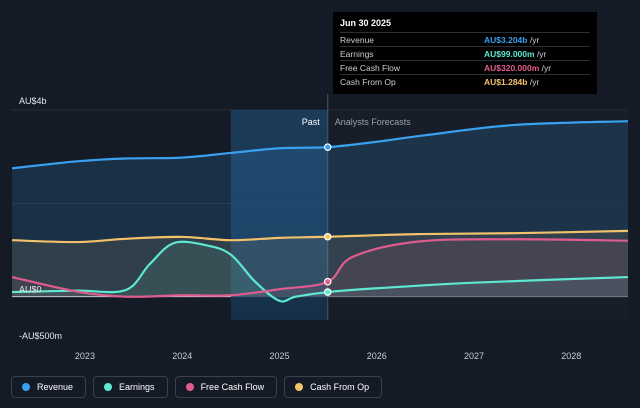  What do you see at coordinates (311, 122) in the screenshot?
I see `past-label: Past` at bounding box center [311, 122].